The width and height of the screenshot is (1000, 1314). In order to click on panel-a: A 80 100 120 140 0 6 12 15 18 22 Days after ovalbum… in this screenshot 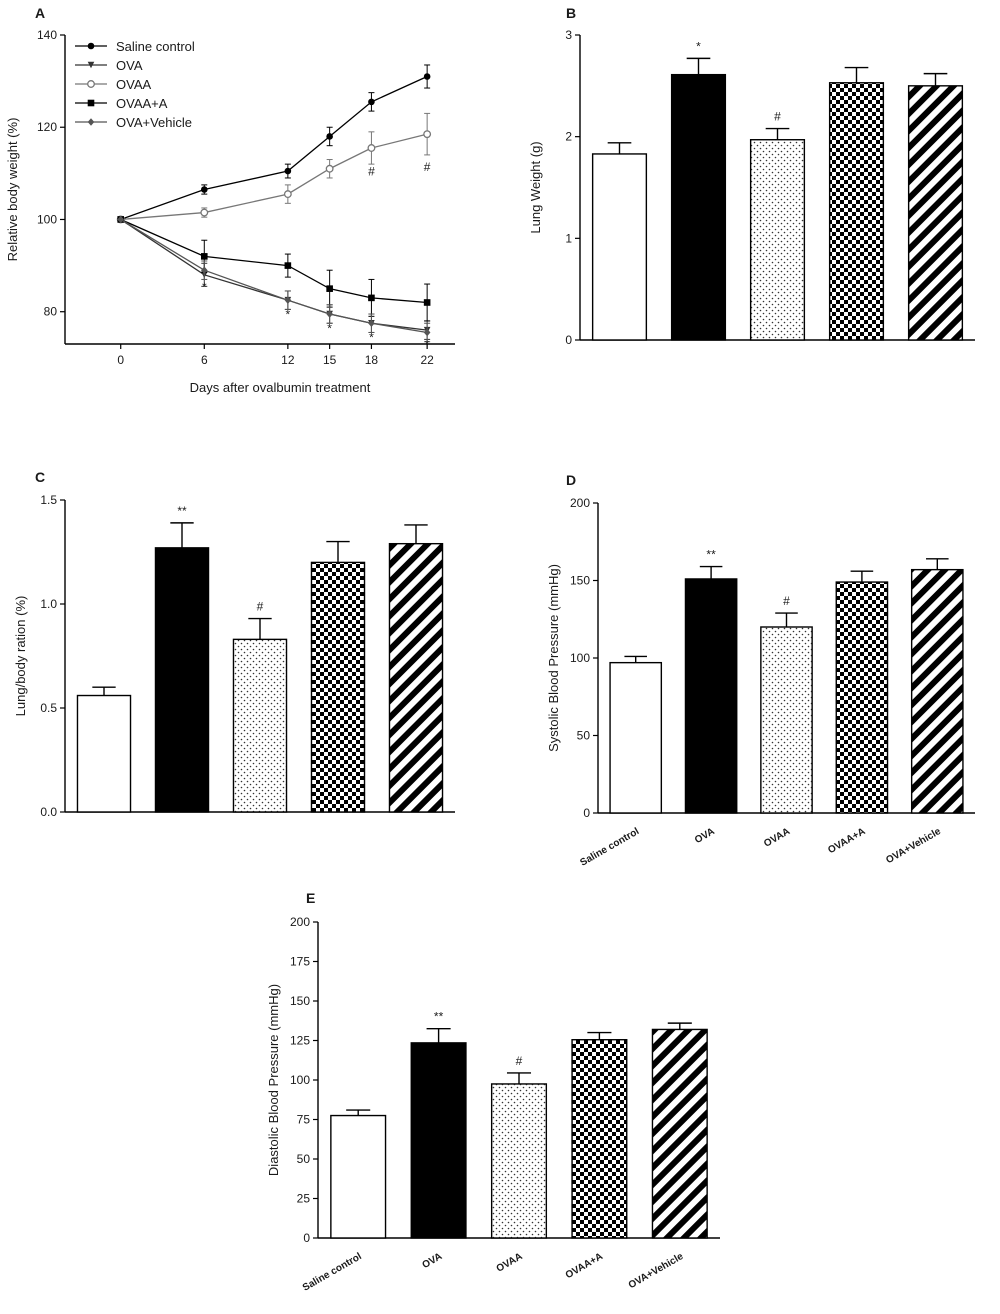, I will do `click(230, 200)`.